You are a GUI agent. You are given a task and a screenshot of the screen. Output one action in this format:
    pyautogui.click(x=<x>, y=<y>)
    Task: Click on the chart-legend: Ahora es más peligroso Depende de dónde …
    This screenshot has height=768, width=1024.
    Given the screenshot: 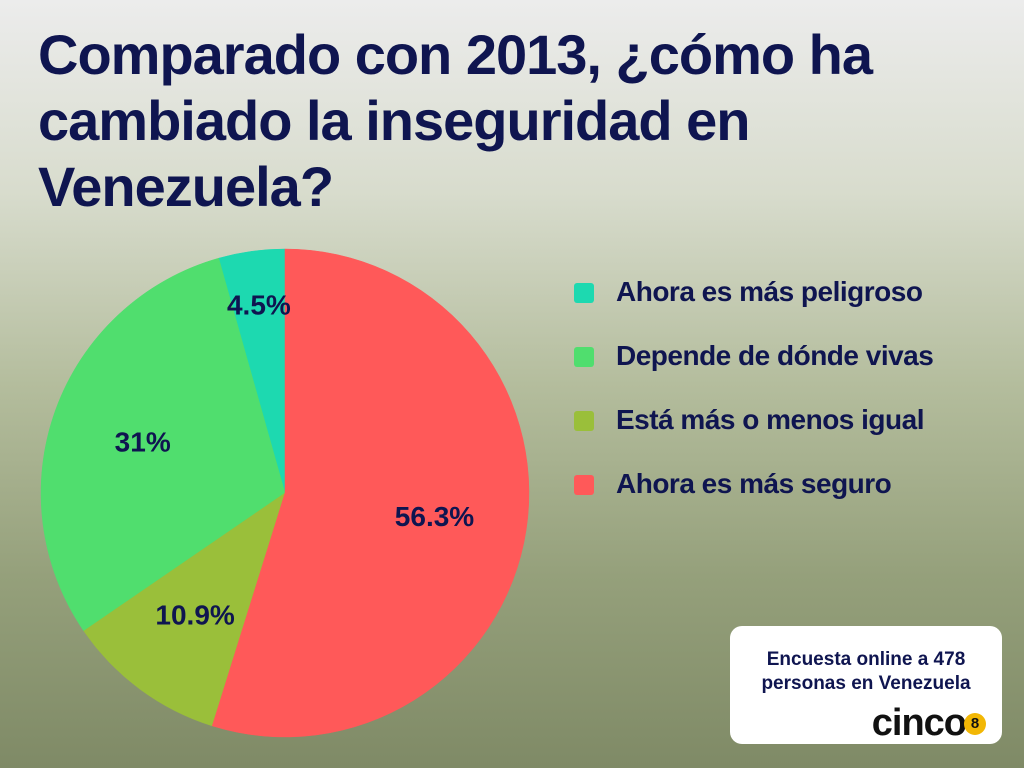 What is the action you would take?
    pyautogui.click(x=794, y=398)
    